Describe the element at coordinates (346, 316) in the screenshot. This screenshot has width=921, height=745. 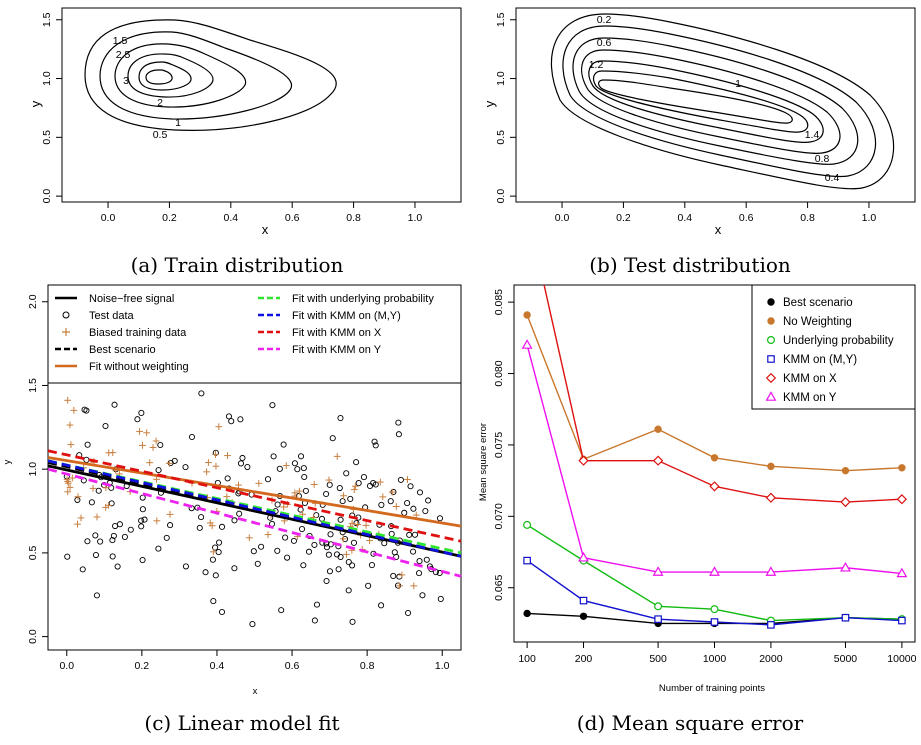
I see `legend-label: Fit with KMM on (M,Y)` at that location.